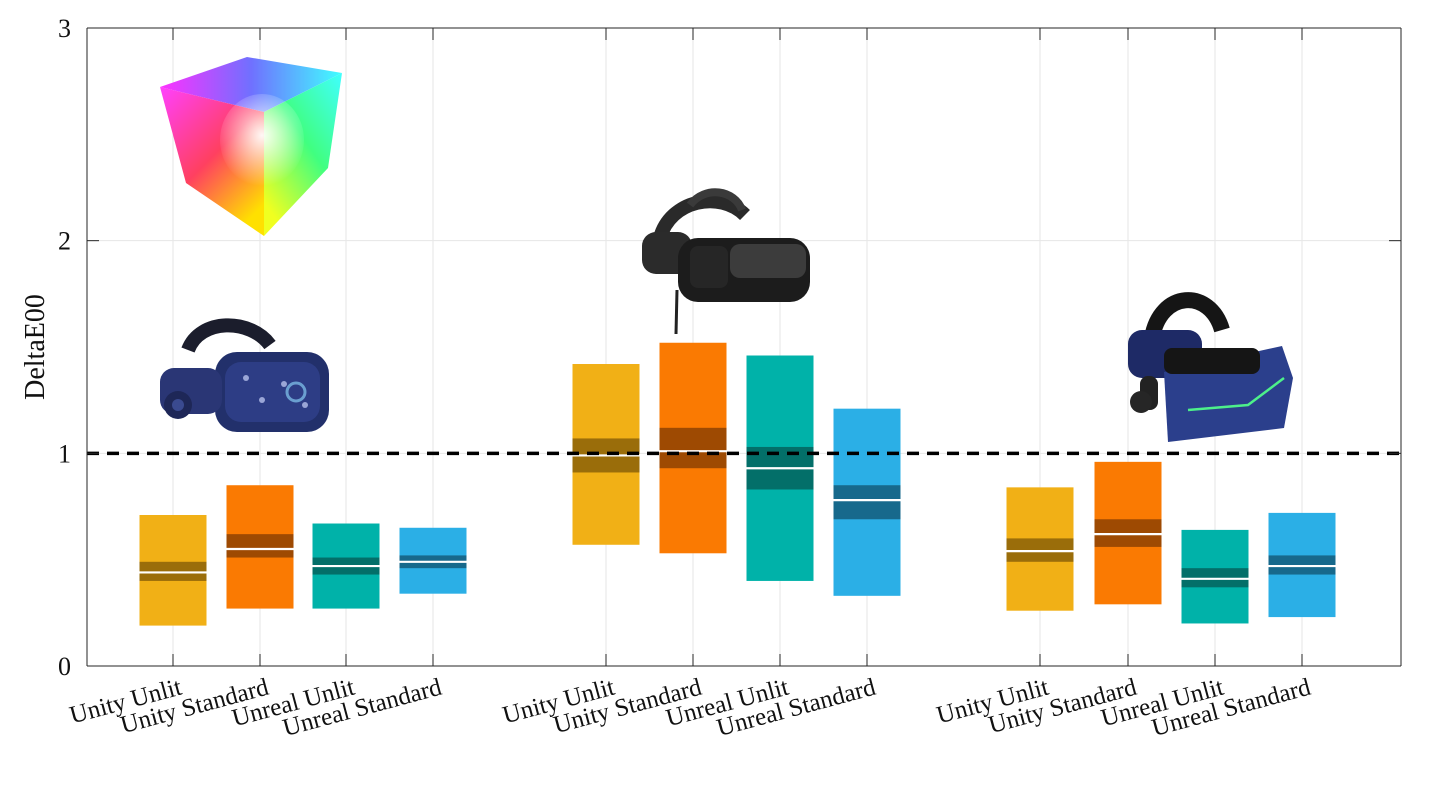  I want to click on vive-pro-headset-icon, so click(244, 375).